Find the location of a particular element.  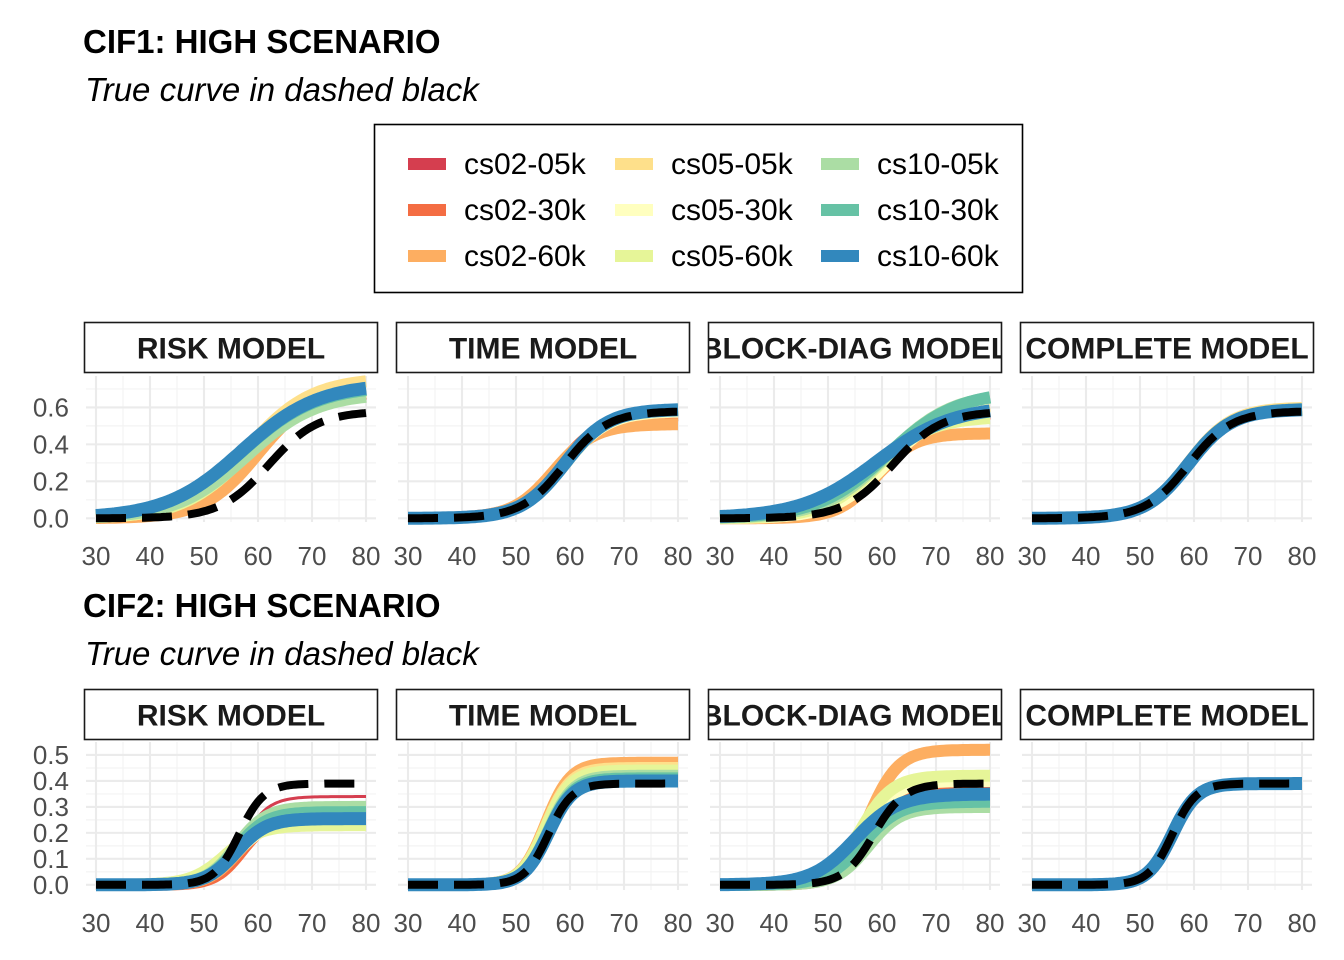

legend-label-cs10-05k: cs10-05k is located at coordinates (938, 164).